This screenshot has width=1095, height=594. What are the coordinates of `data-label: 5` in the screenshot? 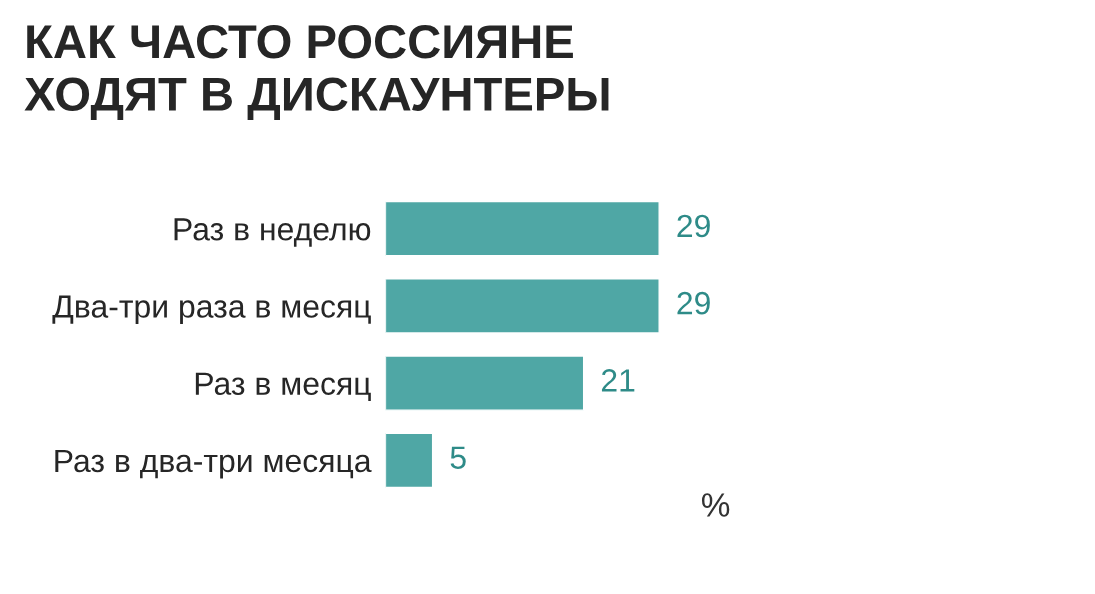 It's located at (458, 457).